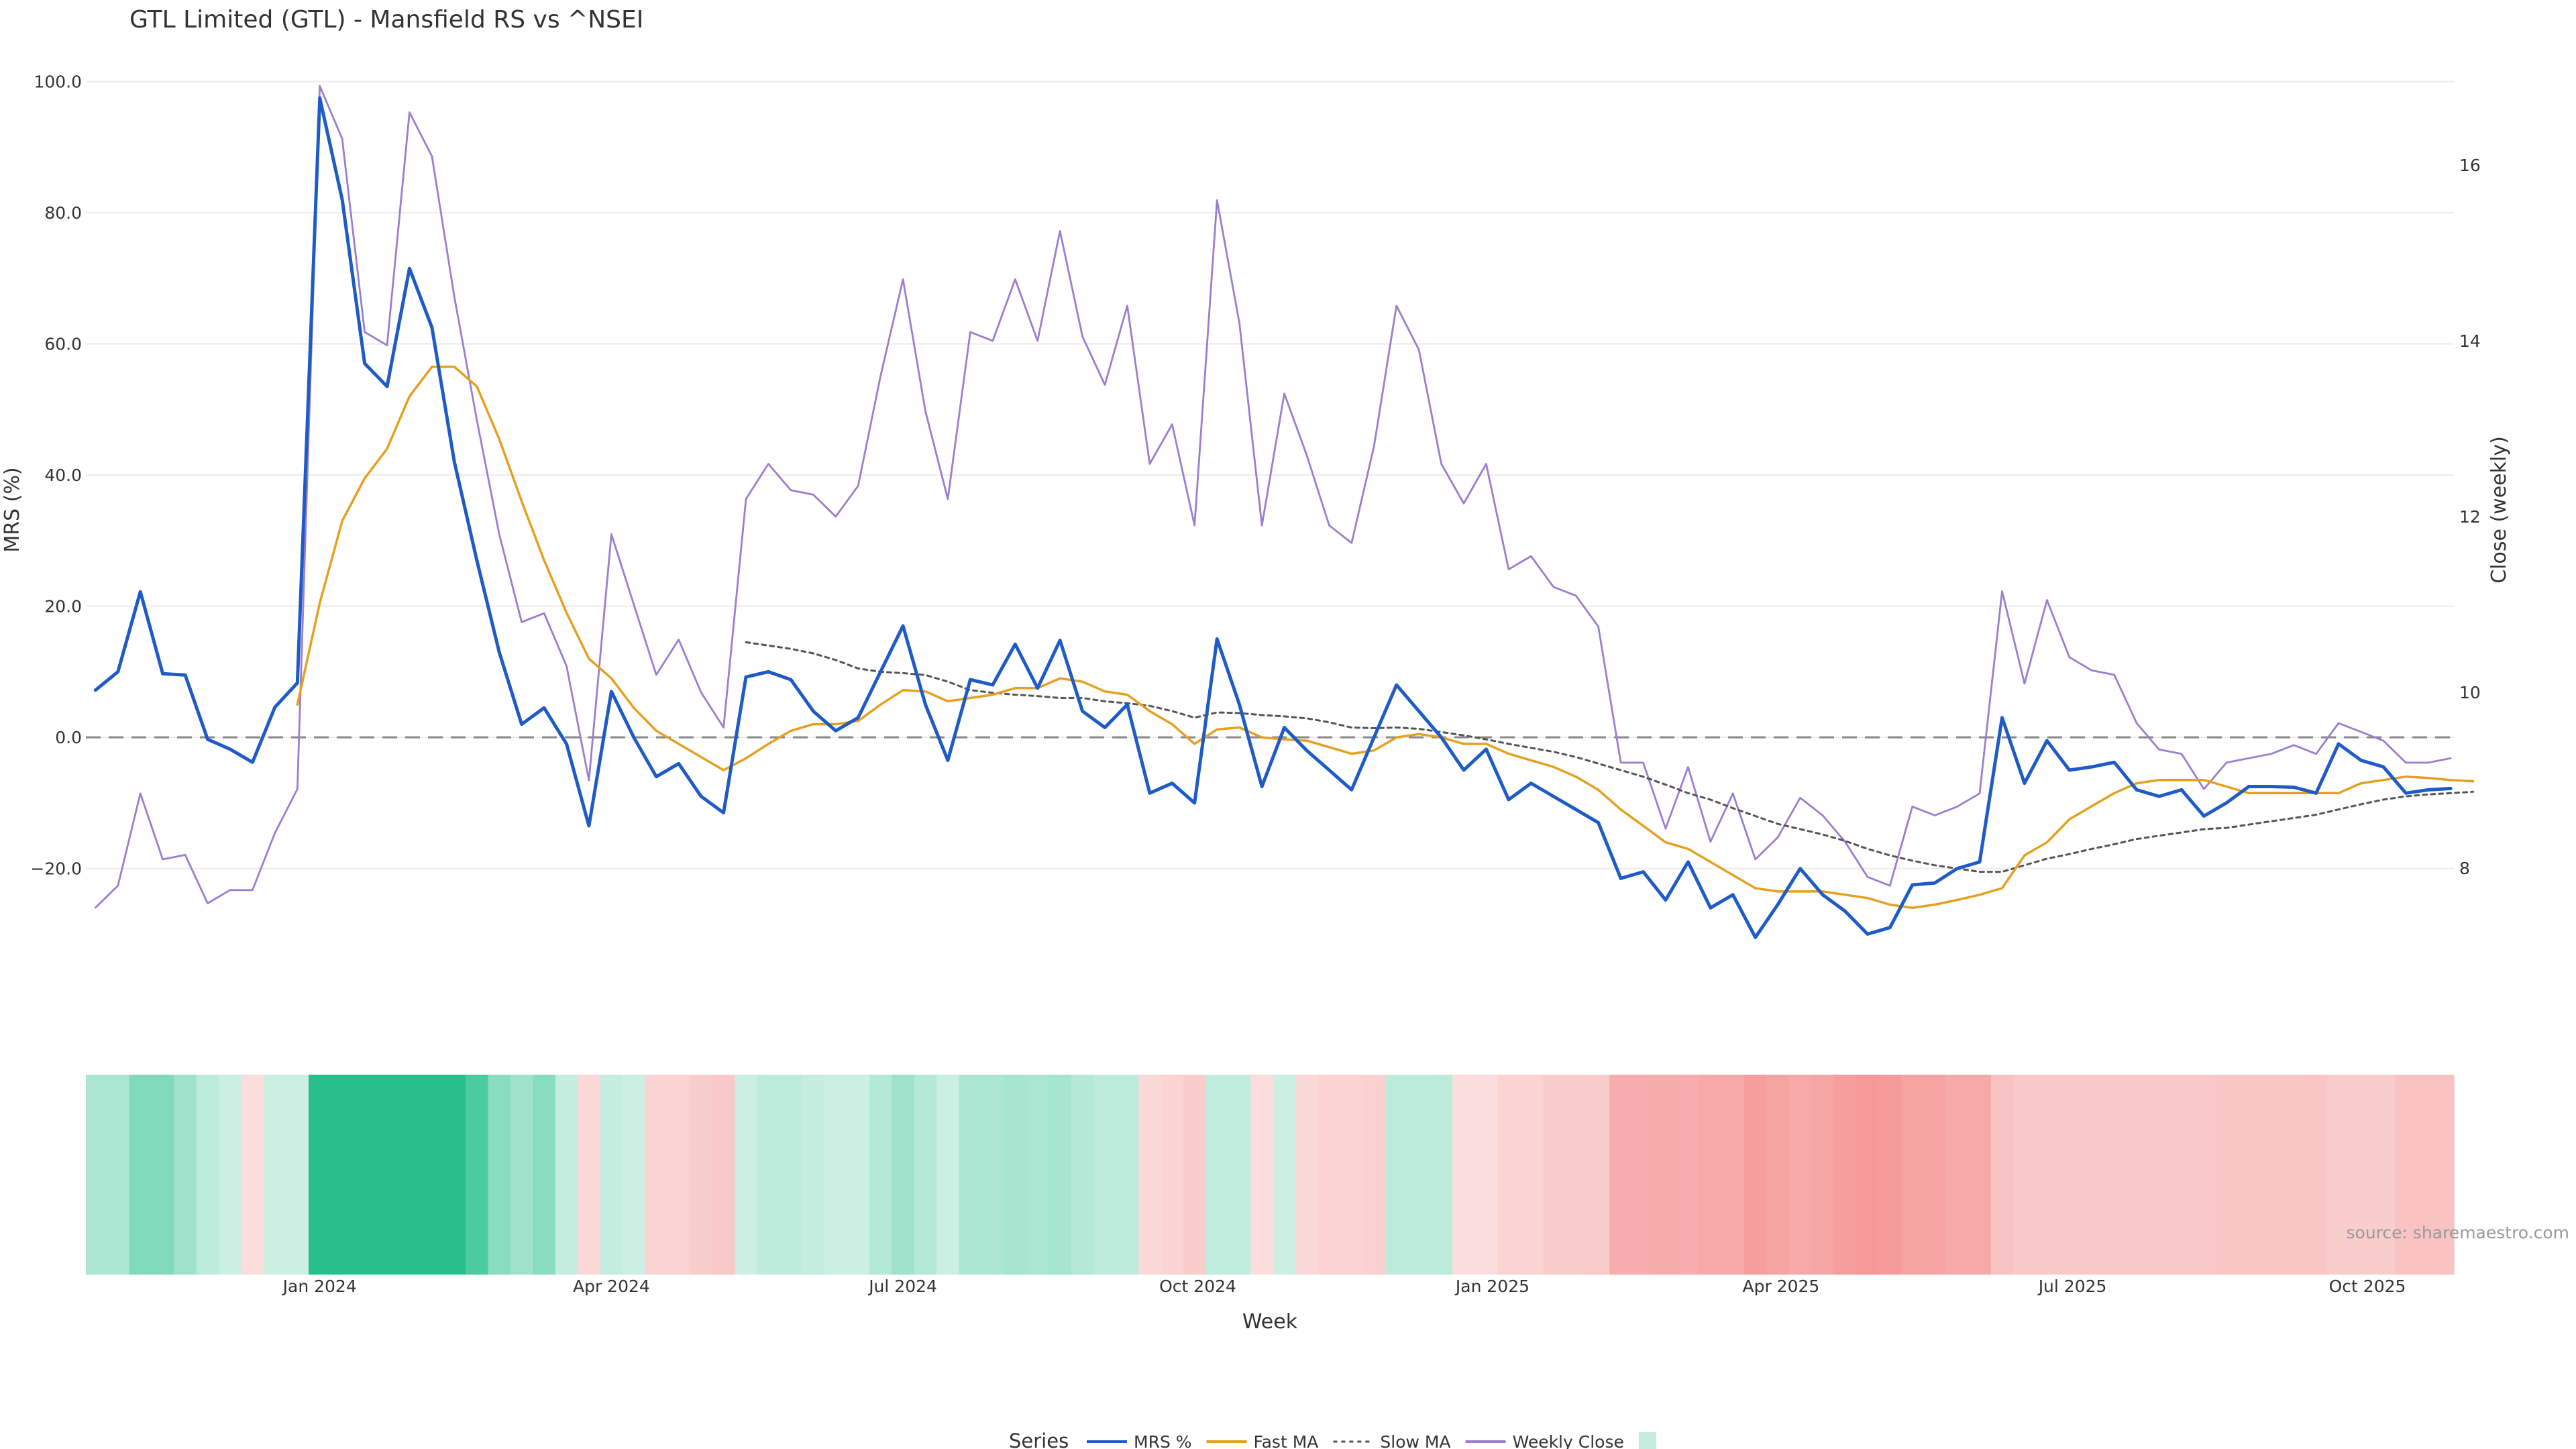 The image size is (2576, 1449). What do you see at coordinates (611, 1286) in the screenshot?
I see `x-tick-label: Apr 2024` at bounding box center [611, 1286].